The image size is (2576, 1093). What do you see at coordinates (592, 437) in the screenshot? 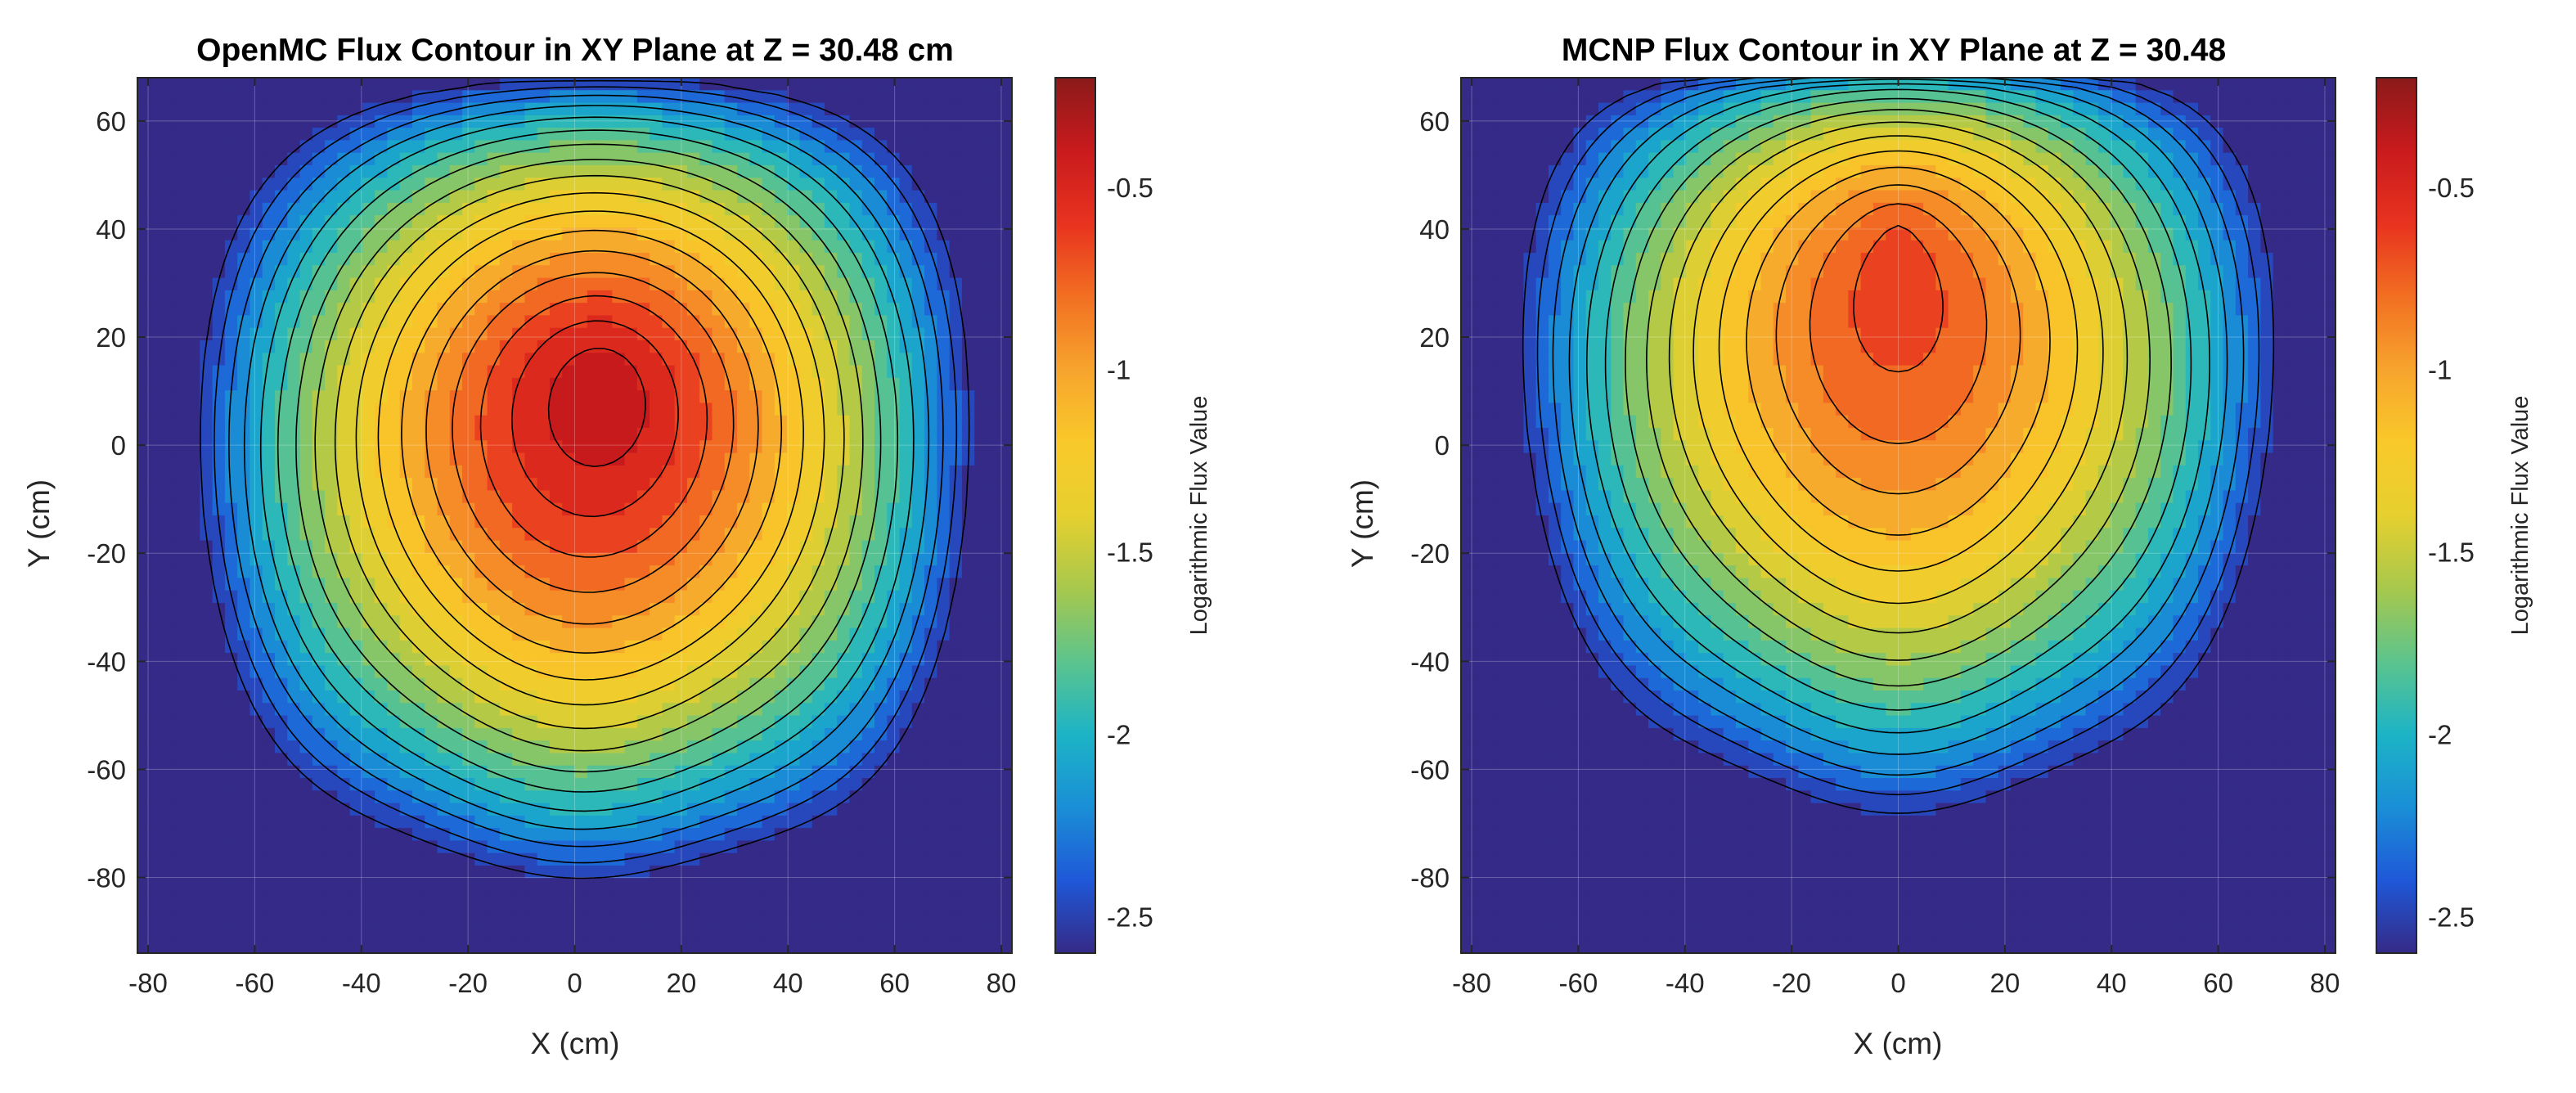
I see `contour-line` at bounding box center [592, 437].